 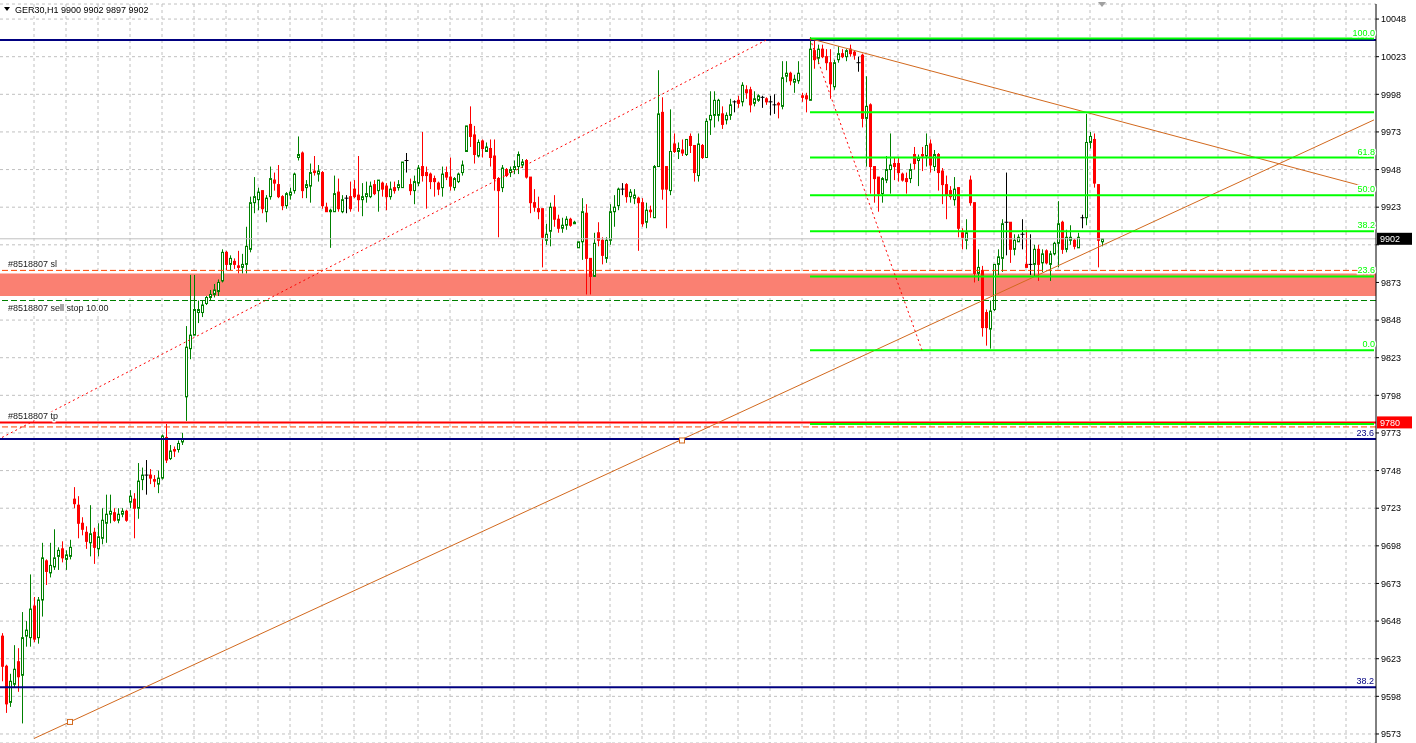 I want to click on ref-line-label: 9780, so click(x=1390, y=422).